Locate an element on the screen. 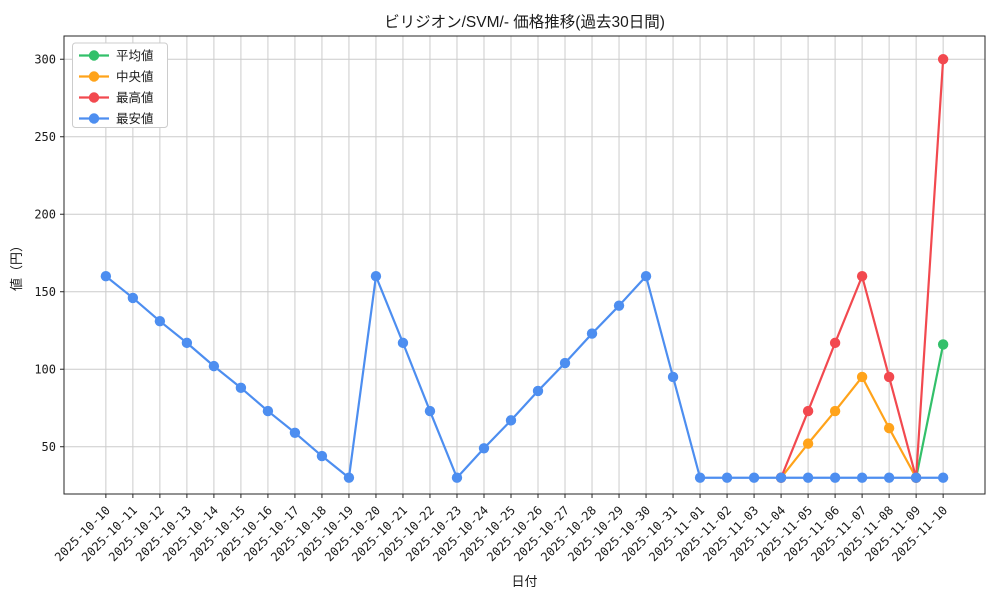 This screenshot has height=600, width=1000. y-tick-label: 50 is located at coordinates (49, 447).